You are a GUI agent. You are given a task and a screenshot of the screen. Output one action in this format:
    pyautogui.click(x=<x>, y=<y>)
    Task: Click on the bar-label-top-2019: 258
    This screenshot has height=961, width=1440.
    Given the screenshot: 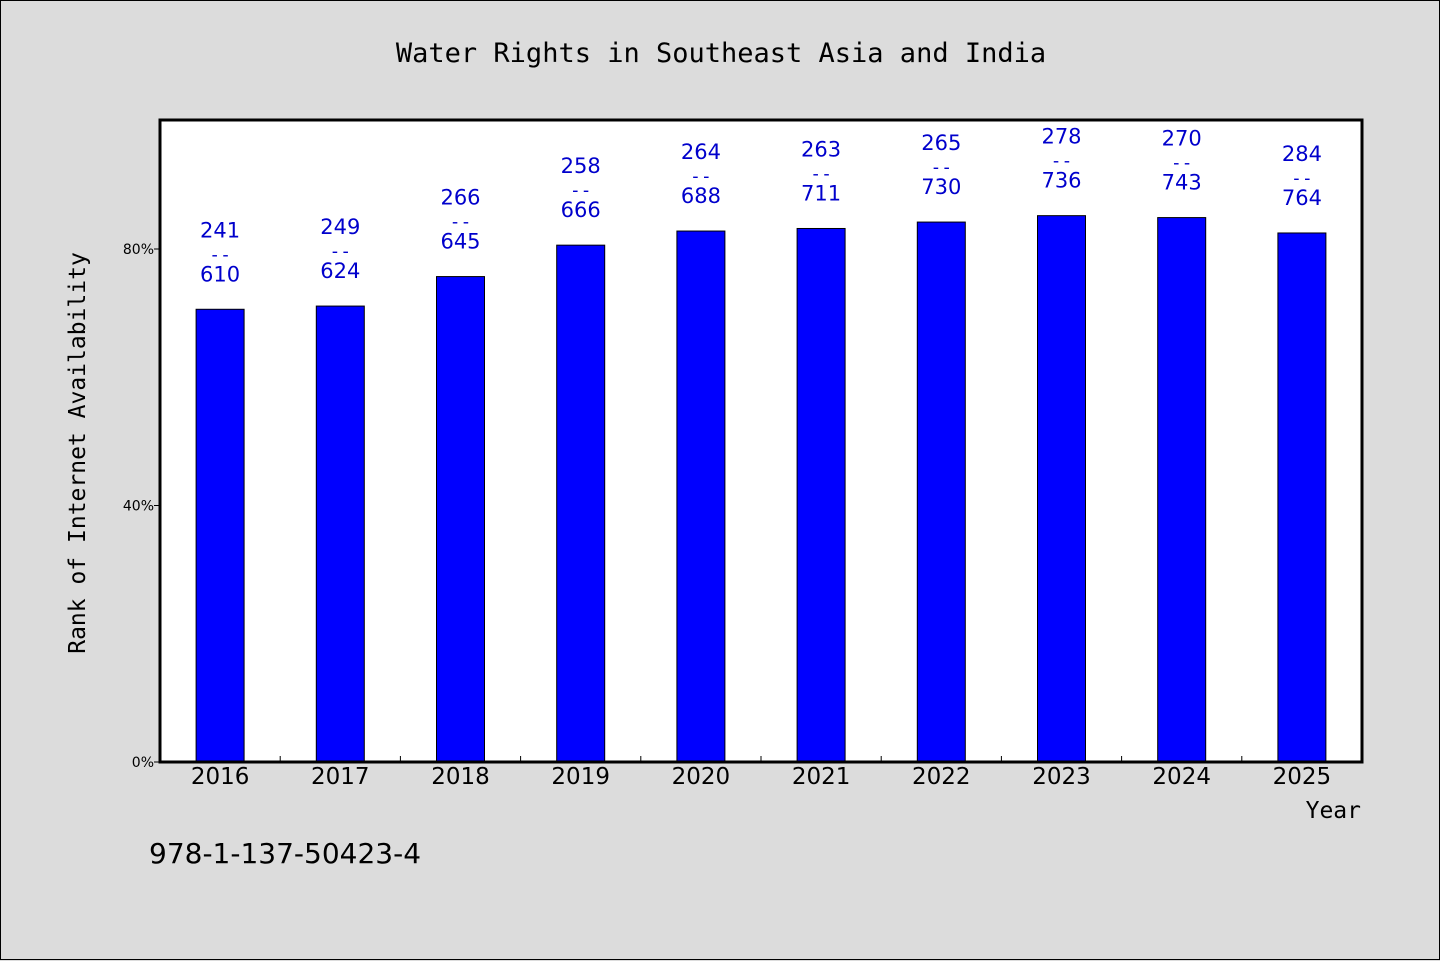 What is the action you would take?
    pyautogui.click(x=581, y=166)
    